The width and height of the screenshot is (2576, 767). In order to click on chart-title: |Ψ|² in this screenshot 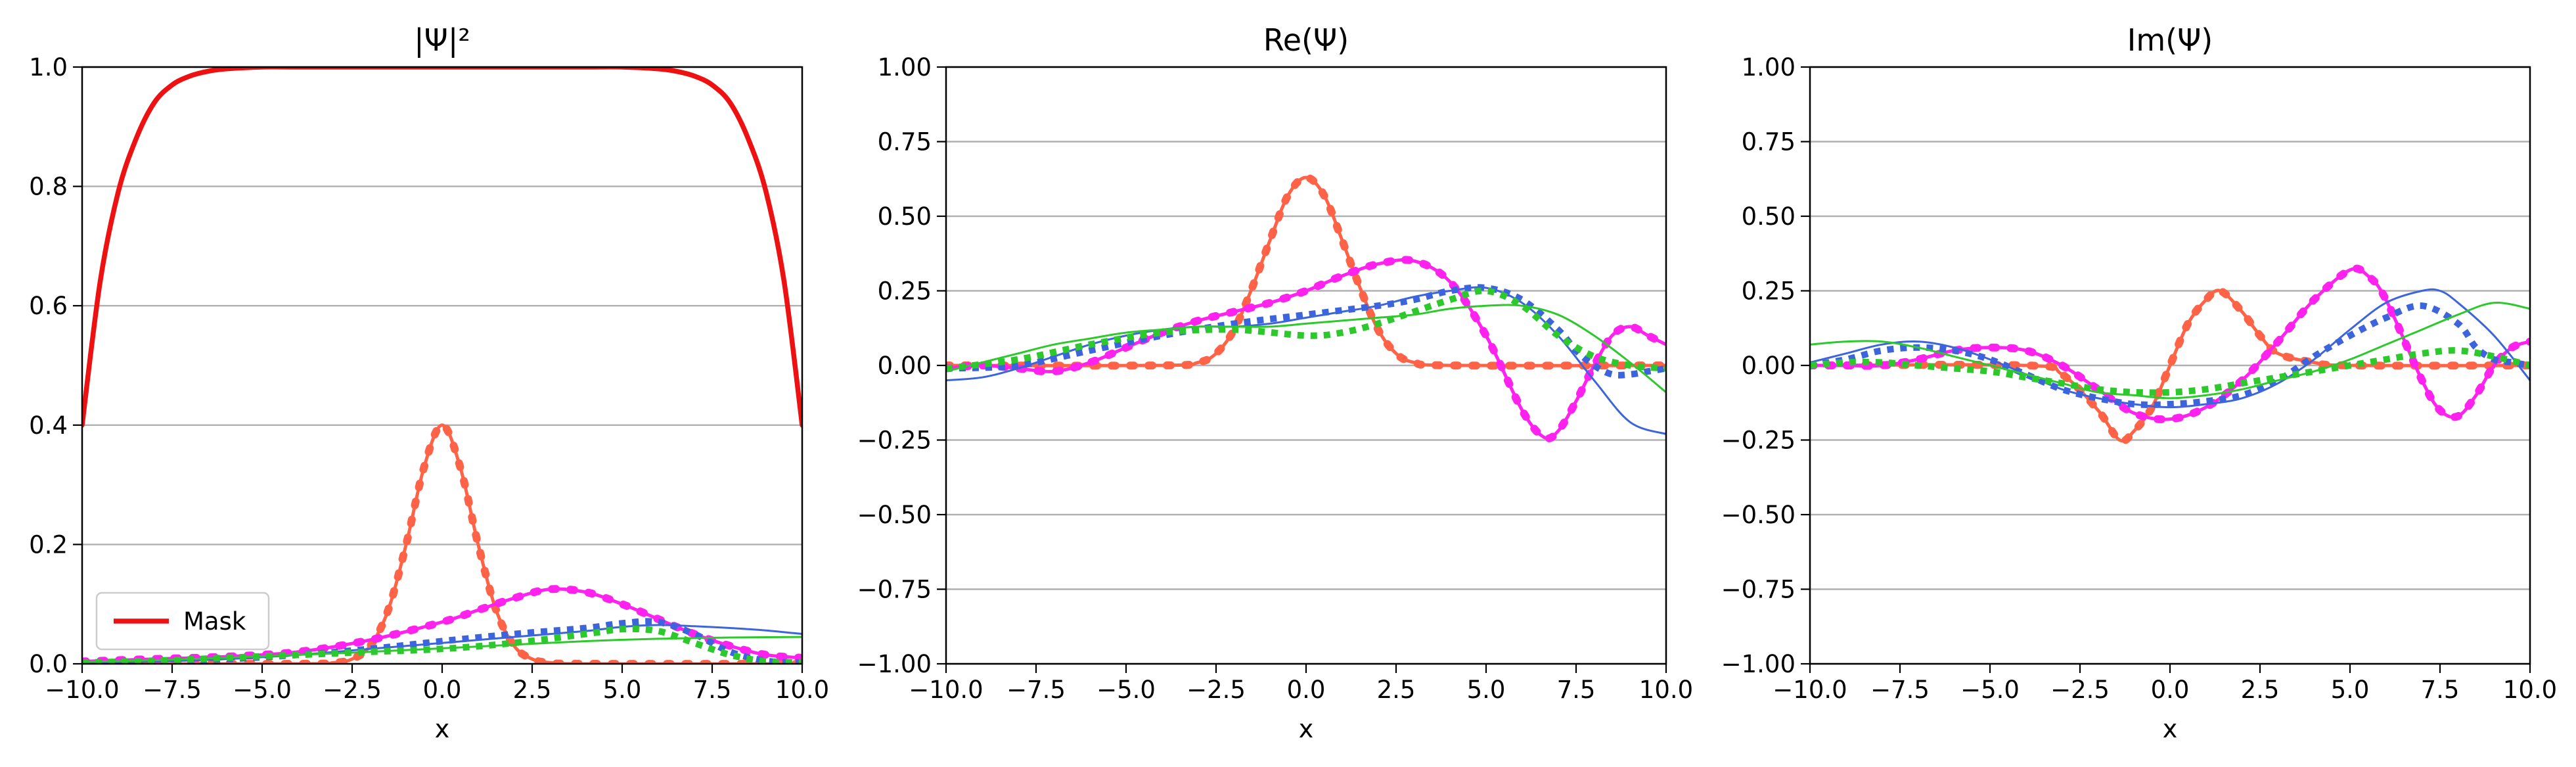, I will do `click(442, 40)`.